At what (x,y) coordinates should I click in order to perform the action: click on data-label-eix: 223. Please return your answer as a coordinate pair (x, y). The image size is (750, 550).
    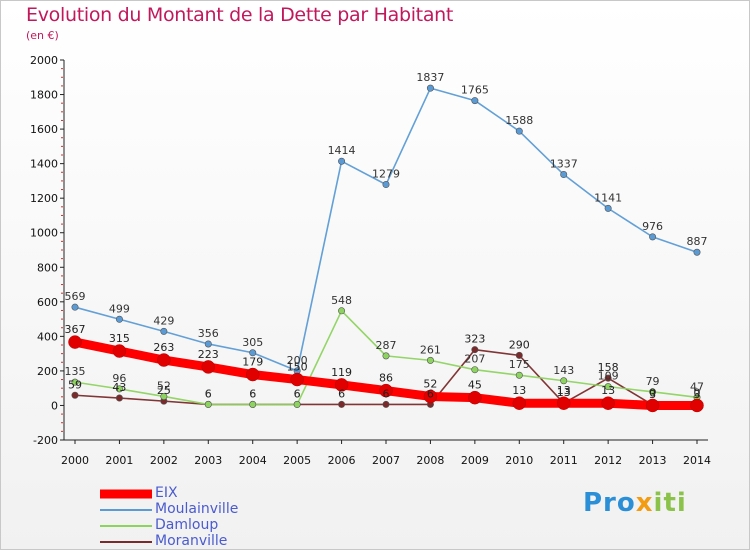
    Looking at the image, I should click on (208, 354).